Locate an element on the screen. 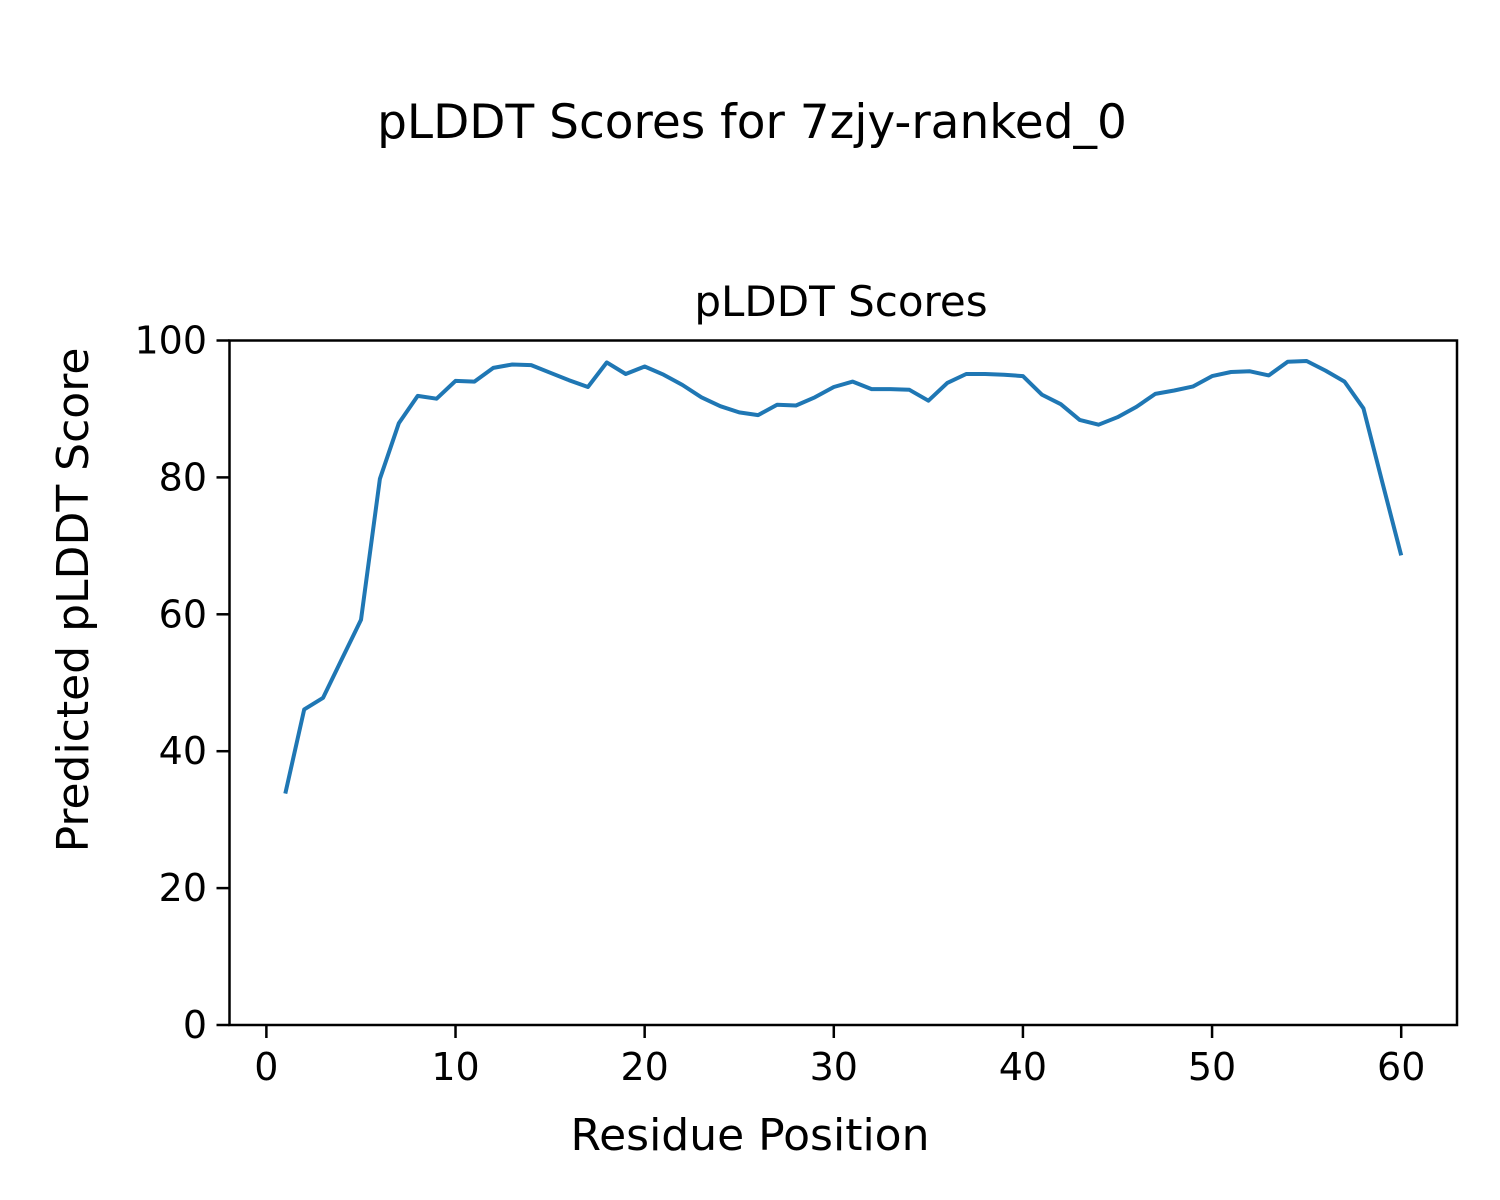 Image resolution: width=1500 pixels, height=1200 pixels. y-tick-label: 80 is located at coordinates (183, 477).